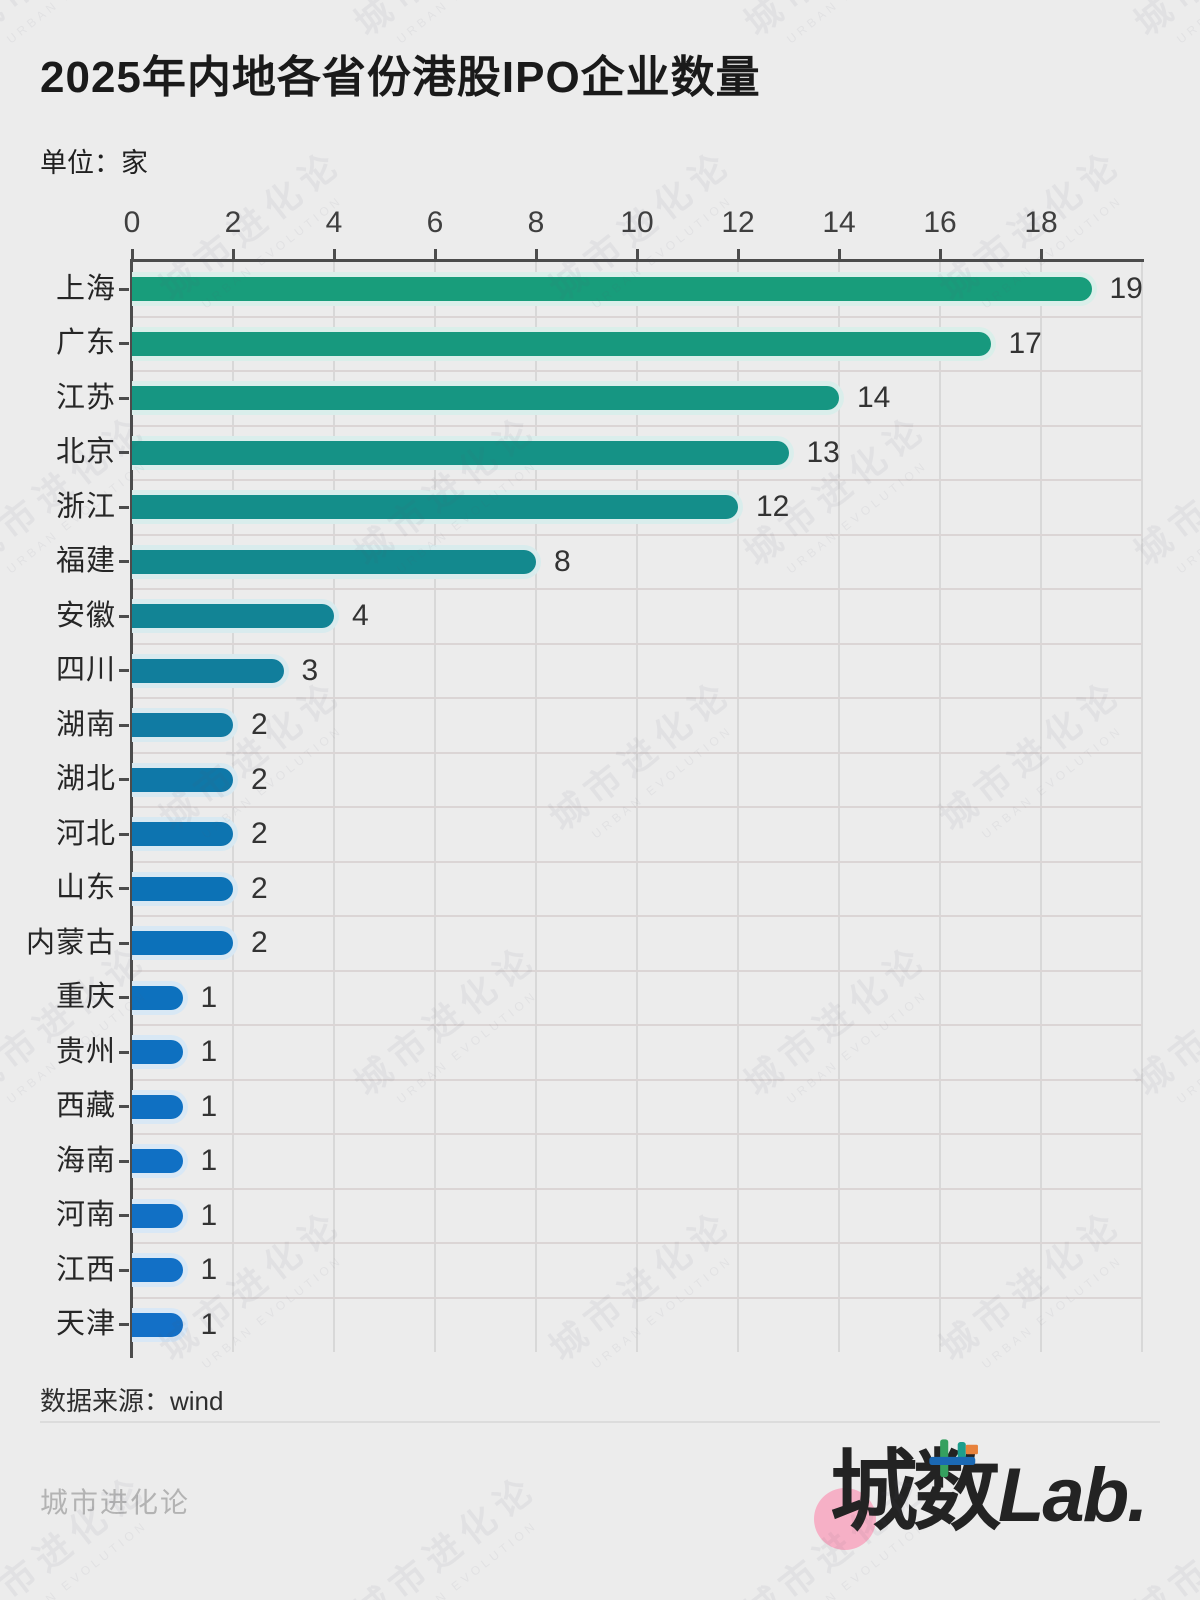  What do you see at coordinates (85, 506) in the screenshot?
I see `category-label: 浙江` at bounding box center [85, 506].